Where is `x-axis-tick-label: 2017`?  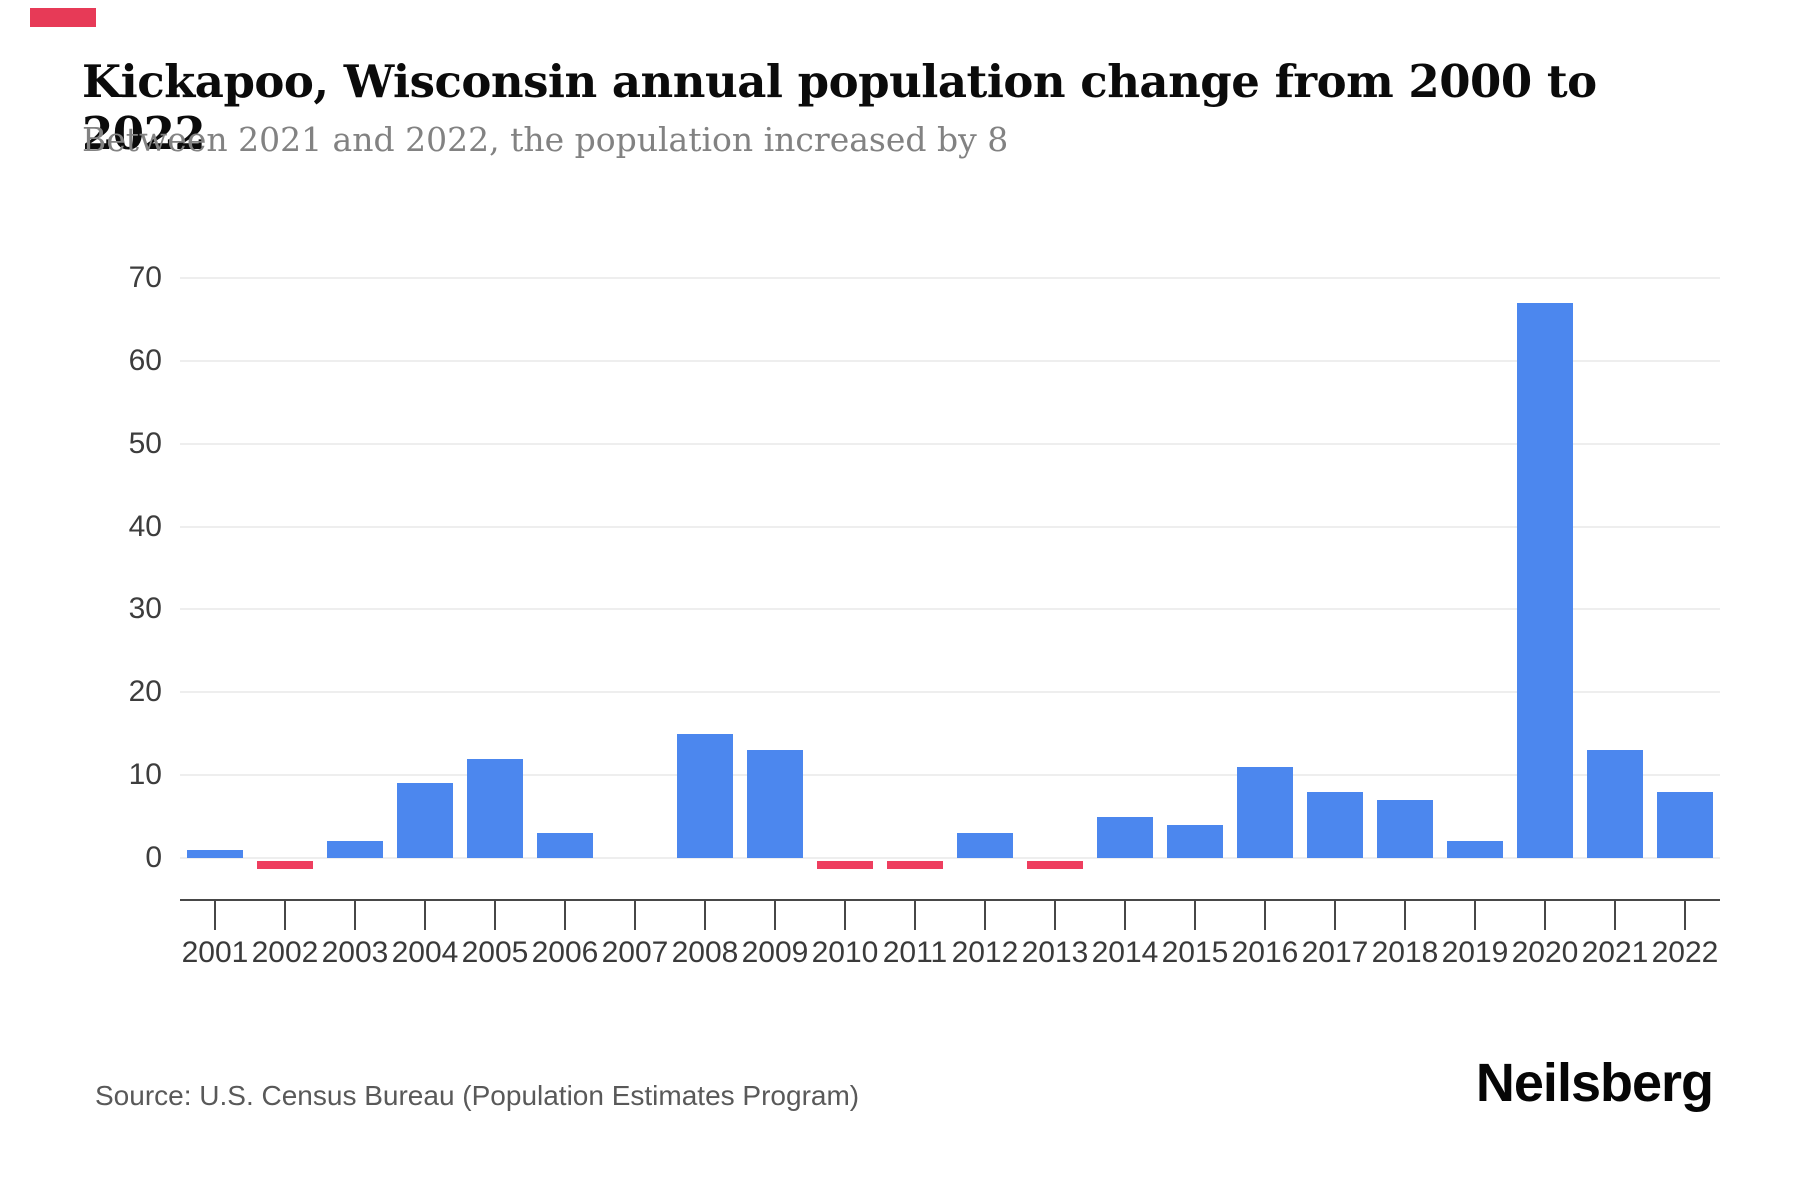 x-axis-tick-label: 2017 is located at coordinates (1335, 952).